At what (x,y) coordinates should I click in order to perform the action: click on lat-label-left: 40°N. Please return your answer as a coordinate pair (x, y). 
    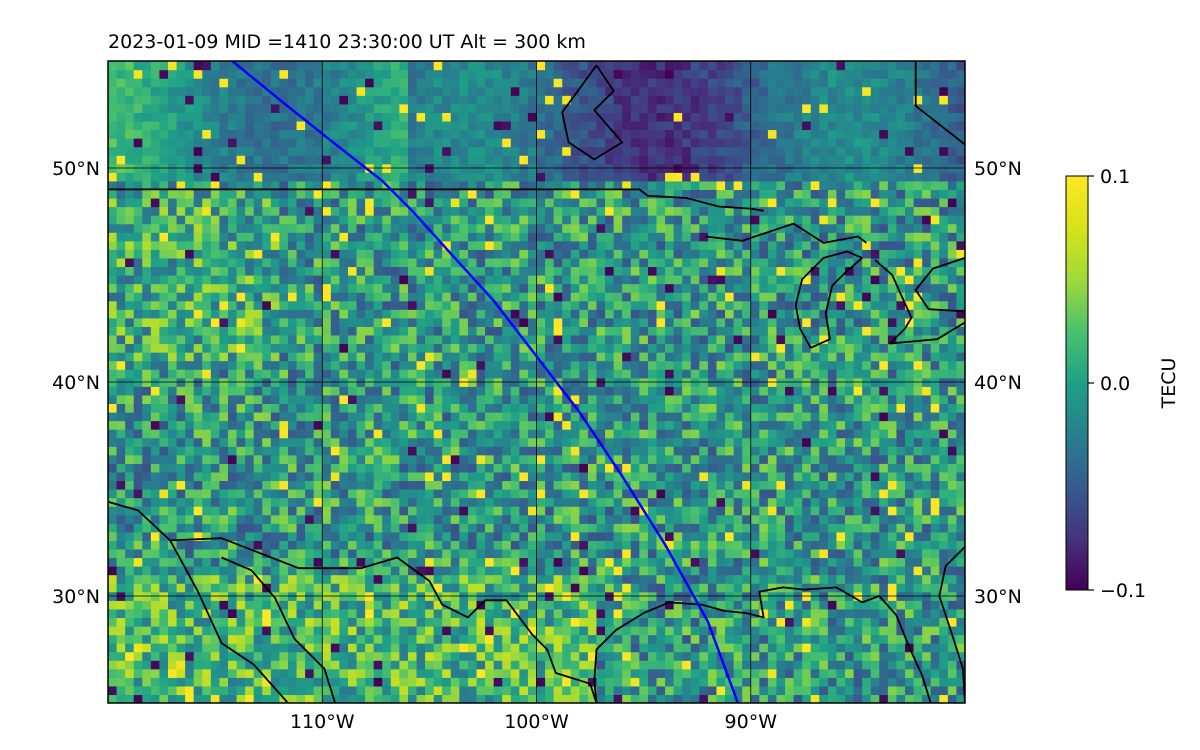
    Looking at the image, I should click on (76, 383).